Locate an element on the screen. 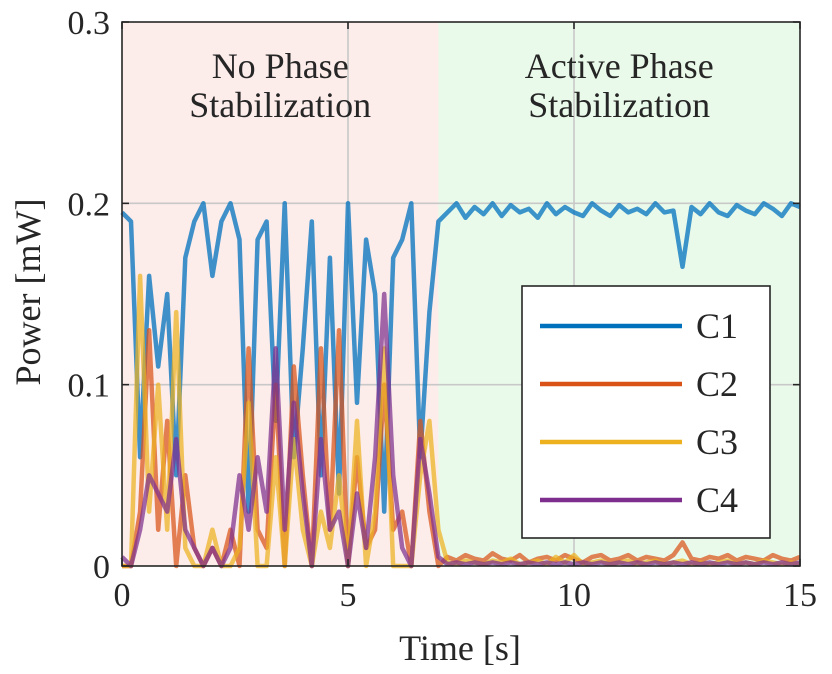 The width and height of the screenshot is (832, 674). y-tick-label: 0.1 is located at coordinates (89, 386).